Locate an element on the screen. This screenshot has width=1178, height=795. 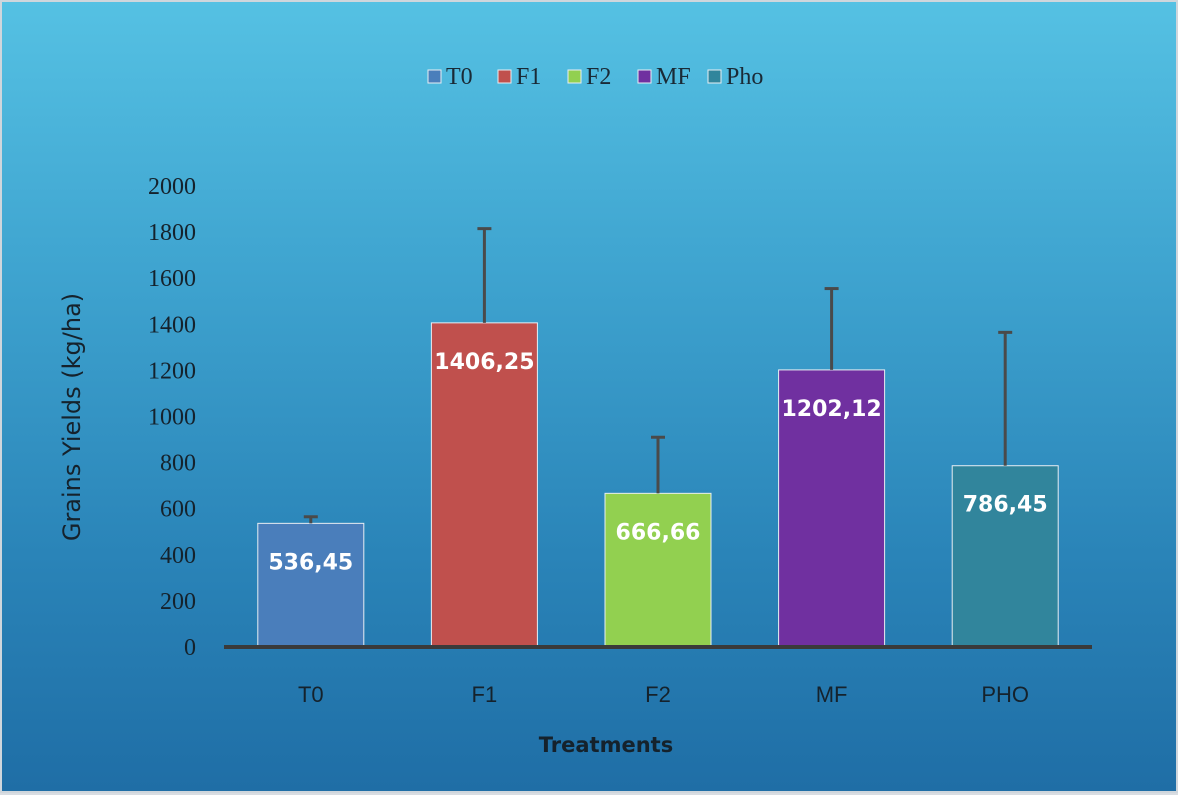
x-tick-label: F1 is located at coordinates (485, 694).